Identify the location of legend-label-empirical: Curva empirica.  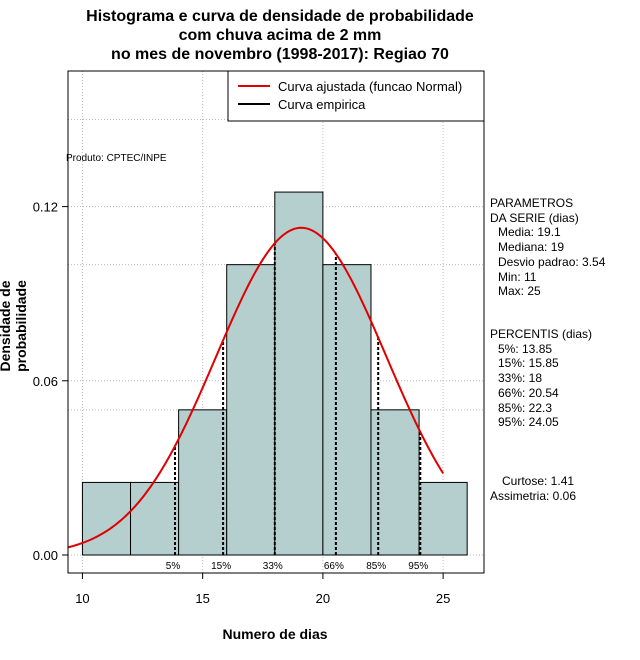
(322, 104).